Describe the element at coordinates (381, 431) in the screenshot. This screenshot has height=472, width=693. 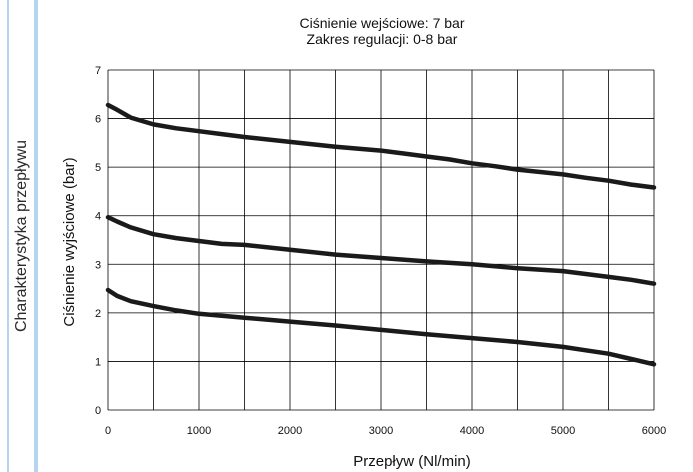
I see `x-tick-label: 3000` at that location.